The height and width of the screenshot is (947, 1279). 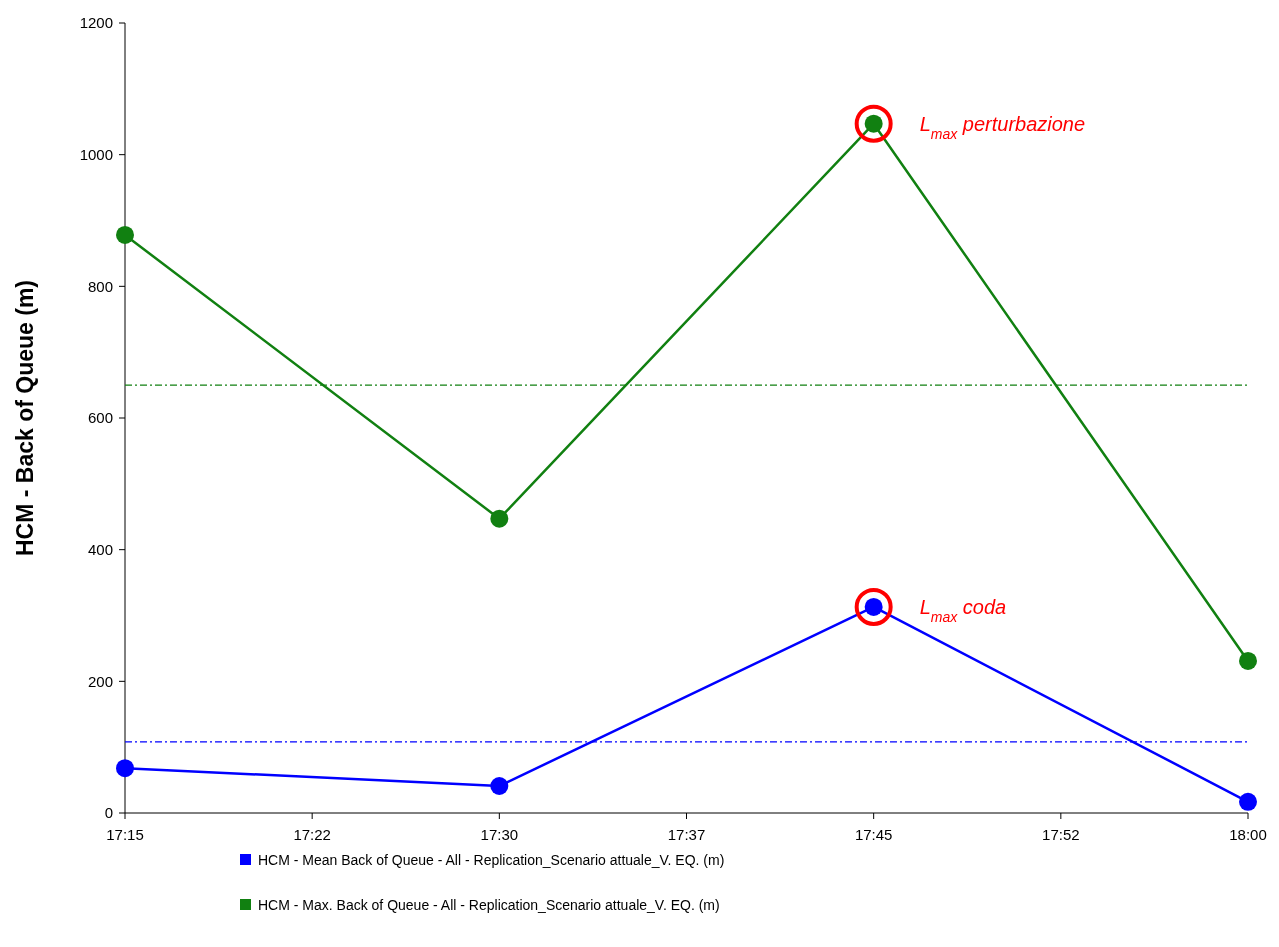 I want to click on y-axis-title: HCM - Back of Queue (m), so click(x=25, y=418).